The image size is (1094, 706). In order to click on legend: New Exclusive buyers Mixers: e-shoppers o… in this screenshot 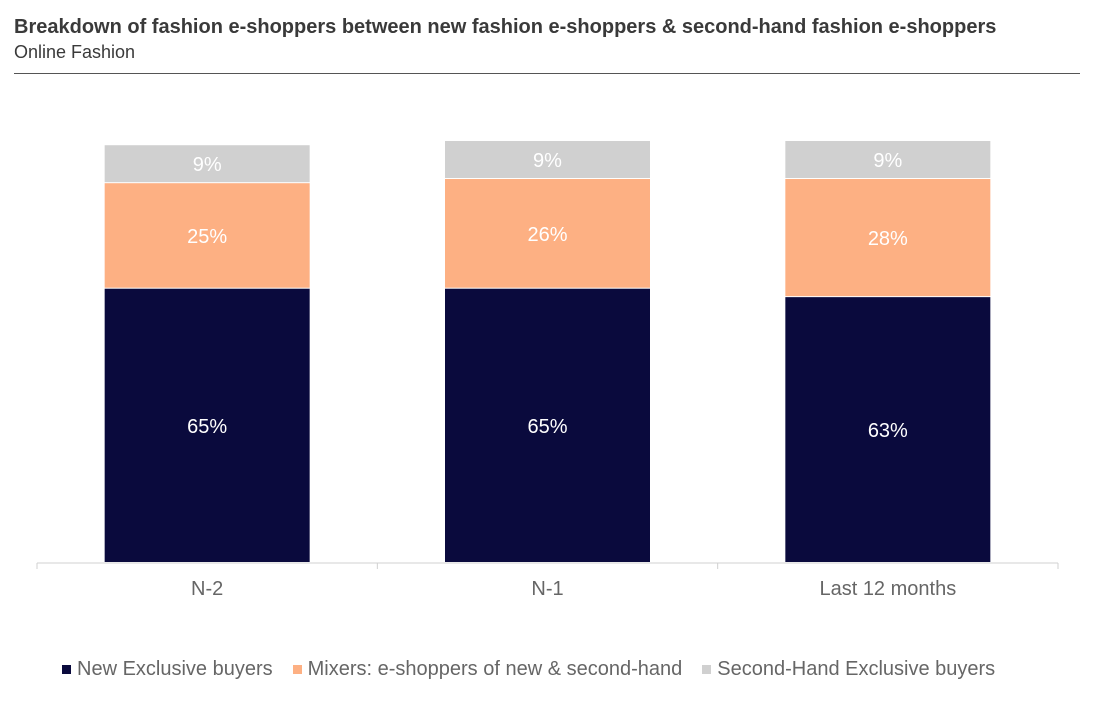, I will do `click(528, 669)`.